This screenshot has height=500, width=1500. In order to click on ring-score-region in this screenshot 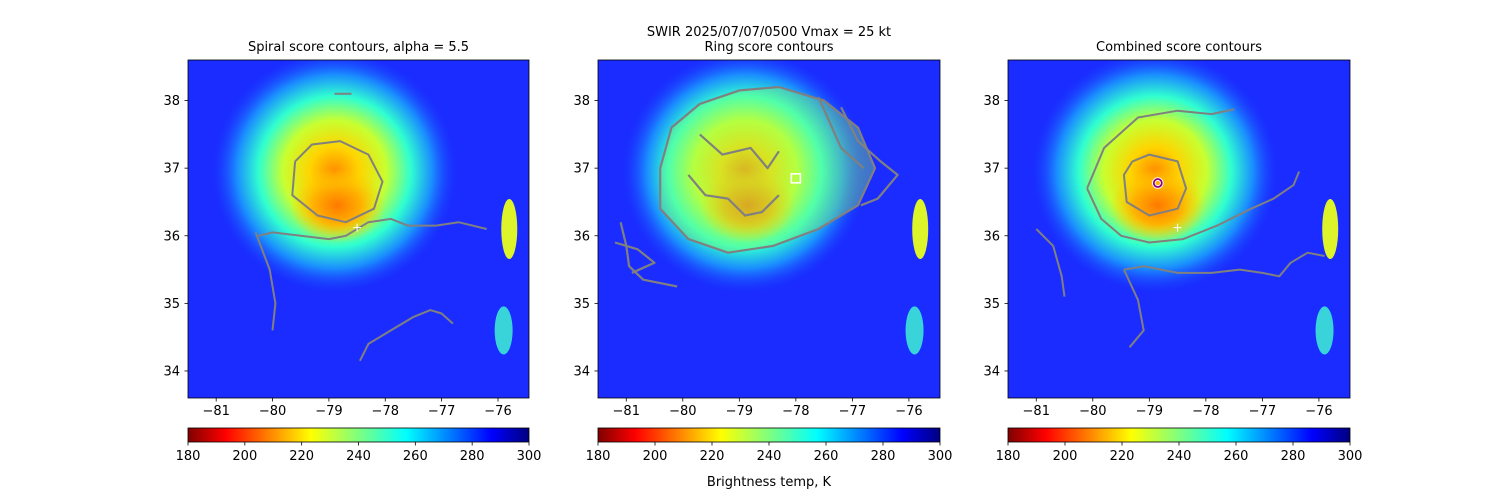, I will do `click(767, 170)`.